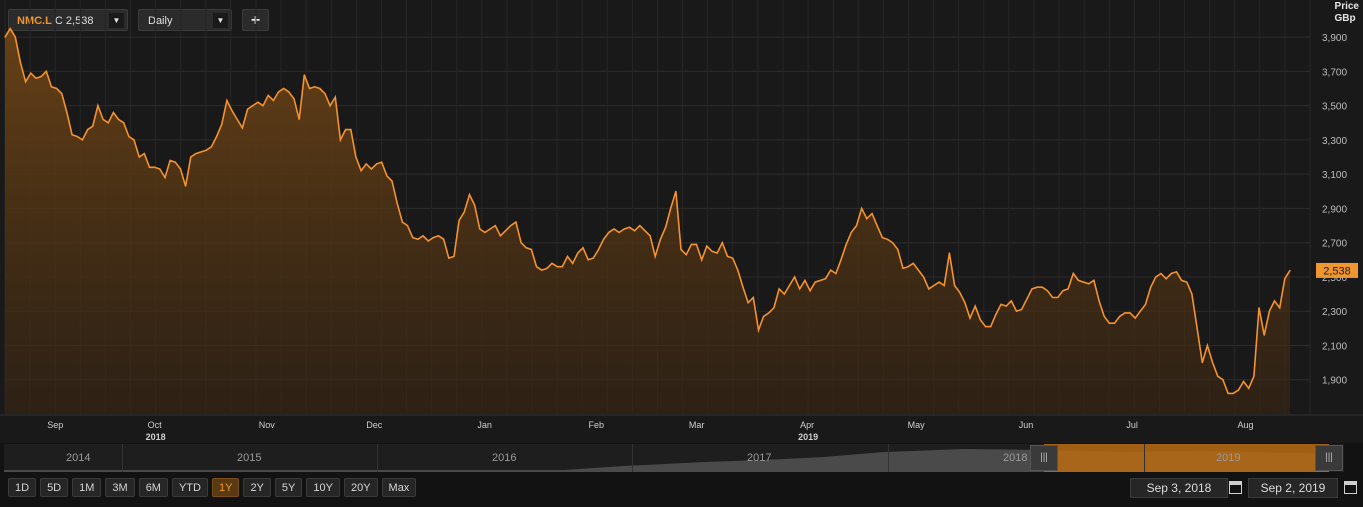 This screenshot has height=507, width=1363. I want to click on x-tick-label: Feb, so click(597, 425).